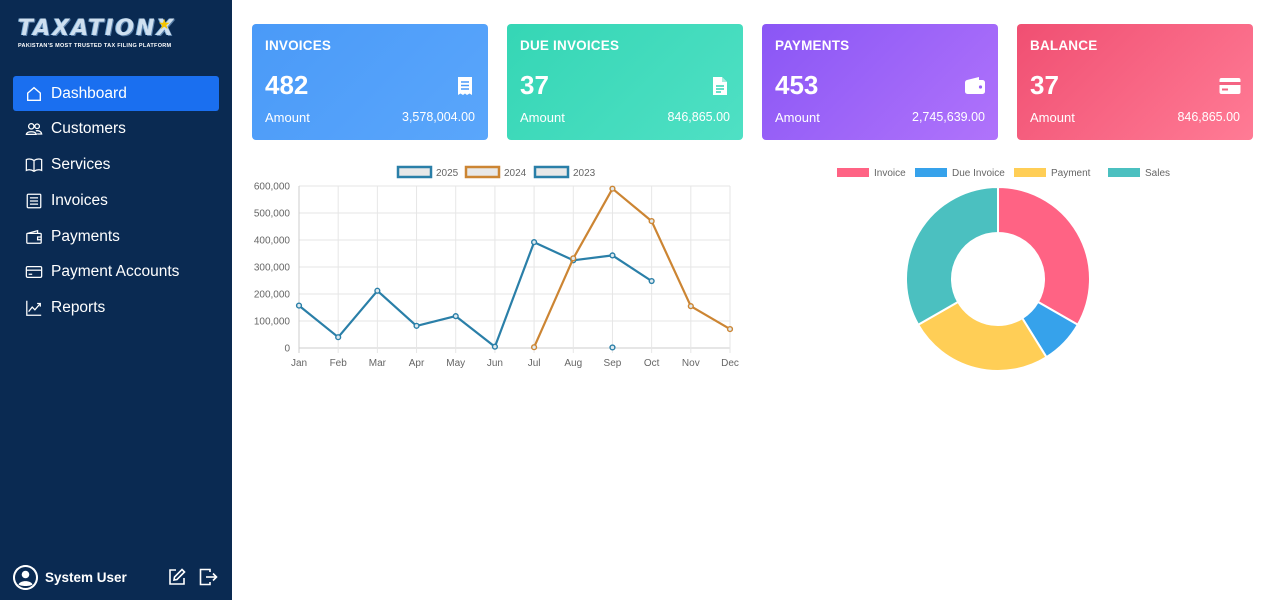  Describe the element at coordinates (812, 45) in the screenshot. I see `card-title: PAYMENTS` at that location.